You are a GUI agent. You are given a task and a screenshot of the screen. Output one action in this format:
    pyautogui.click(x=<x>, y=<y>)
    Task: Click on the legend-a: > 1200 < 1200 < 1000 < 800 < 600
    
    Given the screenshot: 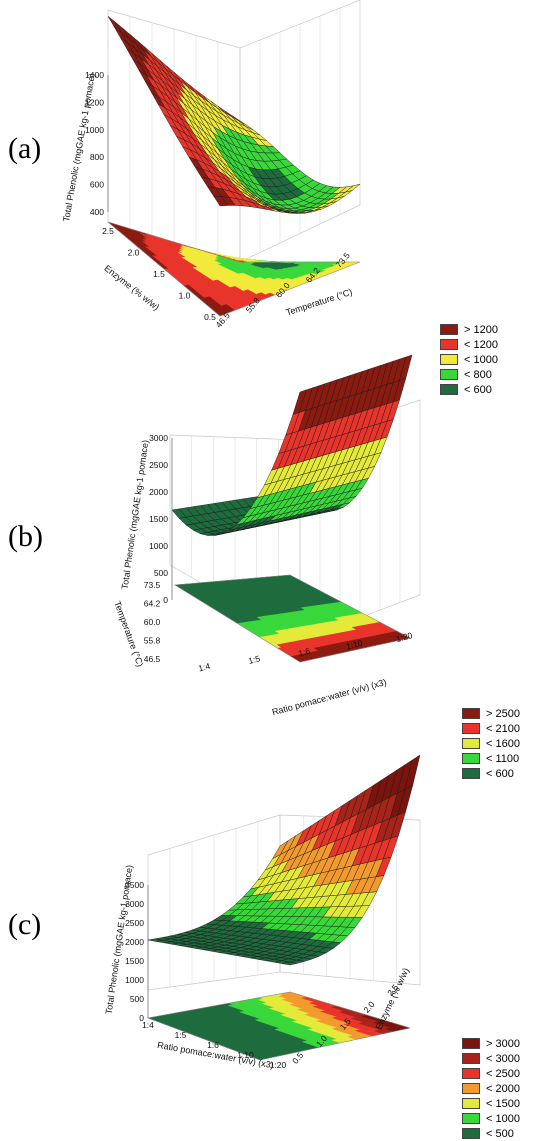 What is the action you would take?
    pyautogui.click(x=469, y=359)
    